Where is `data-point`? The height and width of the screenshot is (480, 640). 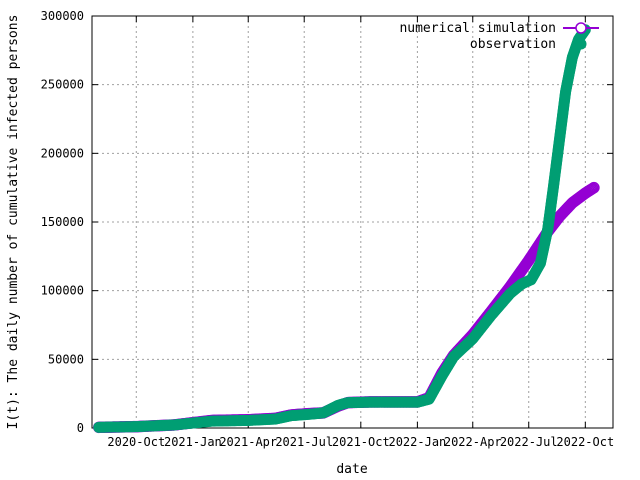 data-point is located at coordinates (594, 187).